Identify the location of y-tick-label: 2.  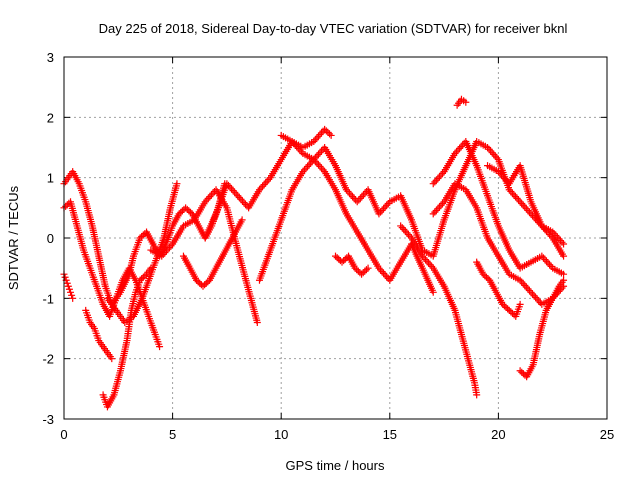
(50, 117).